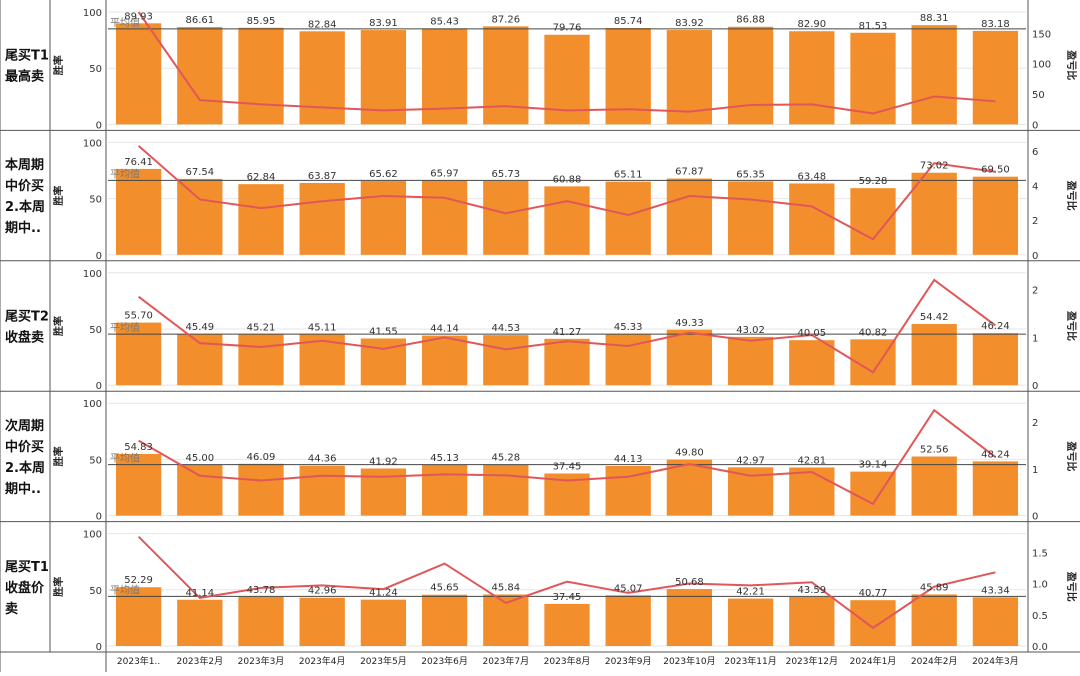  What do you see at coordinates (383, 461) in the screenshot?
I see `bar-value-label: 41.92` at bounding box center [383, 461].